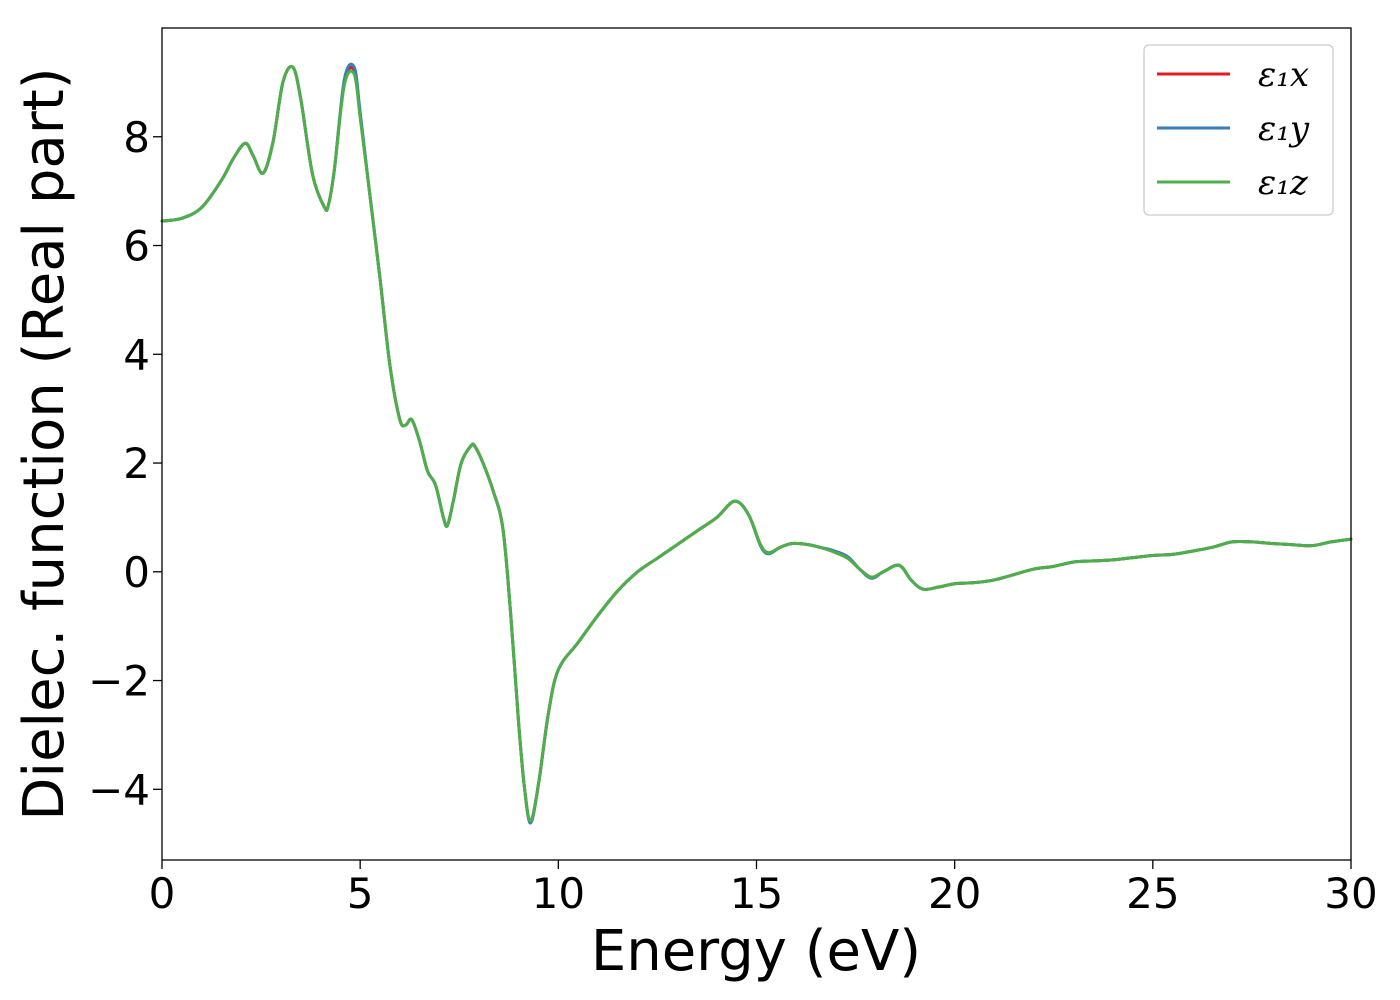 The image size is (1400, 1000). I want to click on legend-label-1: ε₁x, so click(1283, 75).